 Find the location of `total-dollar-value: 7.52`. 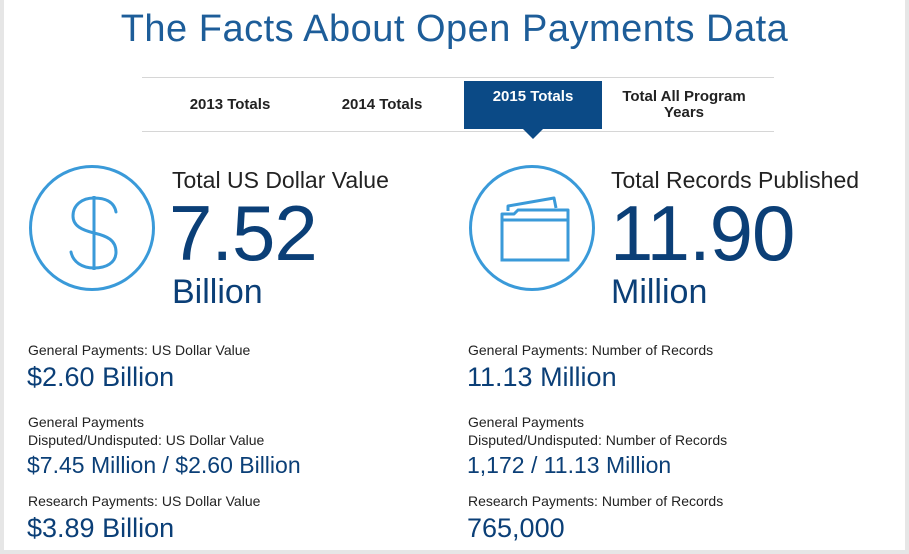

total-dollar-value: 7.52 is located at coordinates (243, 233).